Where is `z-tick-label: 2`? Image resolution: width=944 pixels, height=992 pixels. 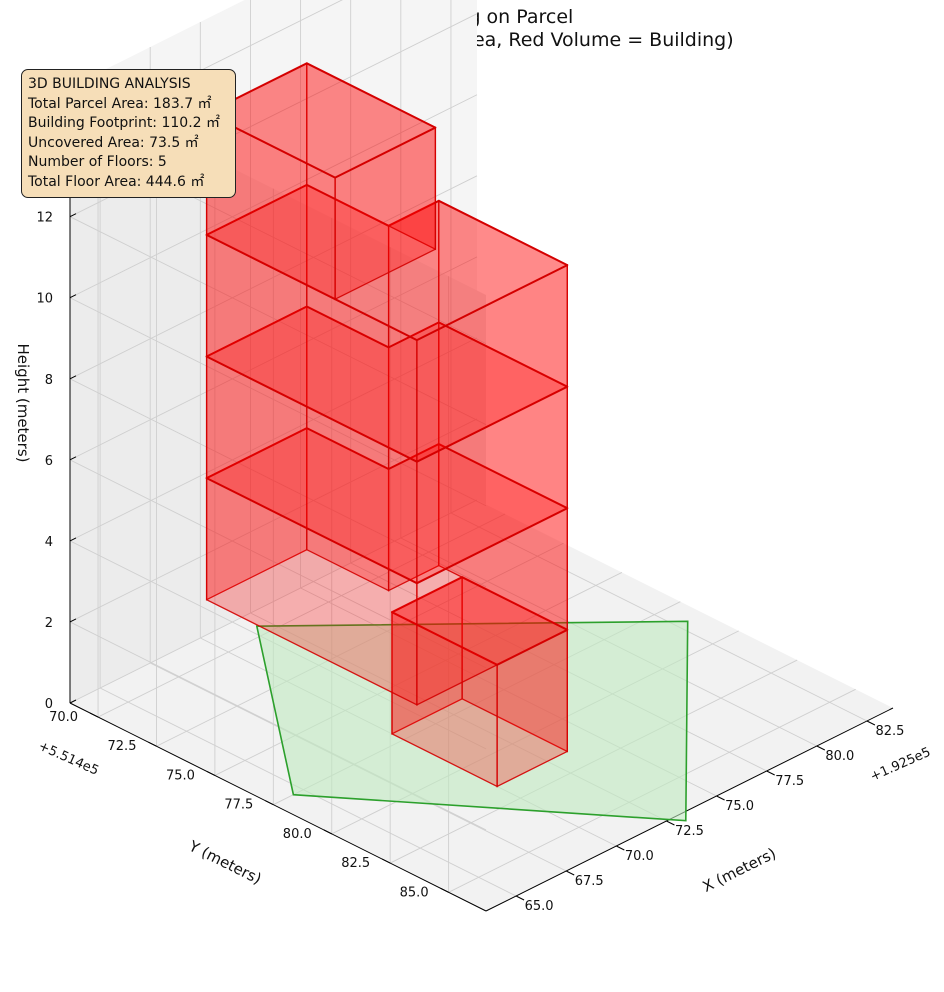 z-tick-label: 2 is located at coordinates (49, 623).